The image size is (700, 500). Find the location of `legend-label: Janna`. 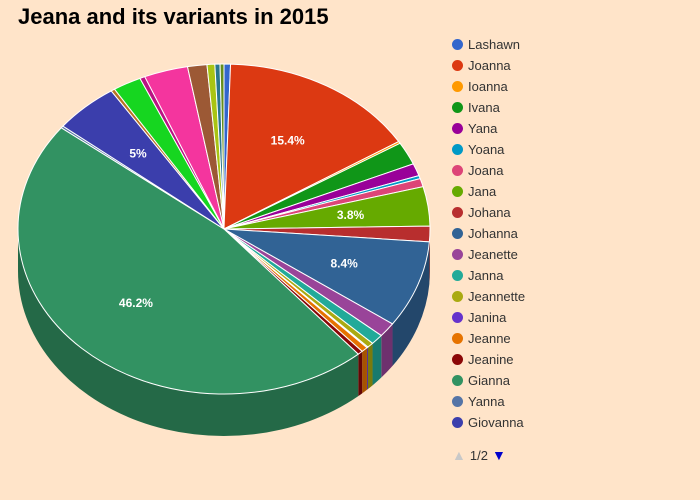

legend-label: Janna is located at coordinates (486, 275).